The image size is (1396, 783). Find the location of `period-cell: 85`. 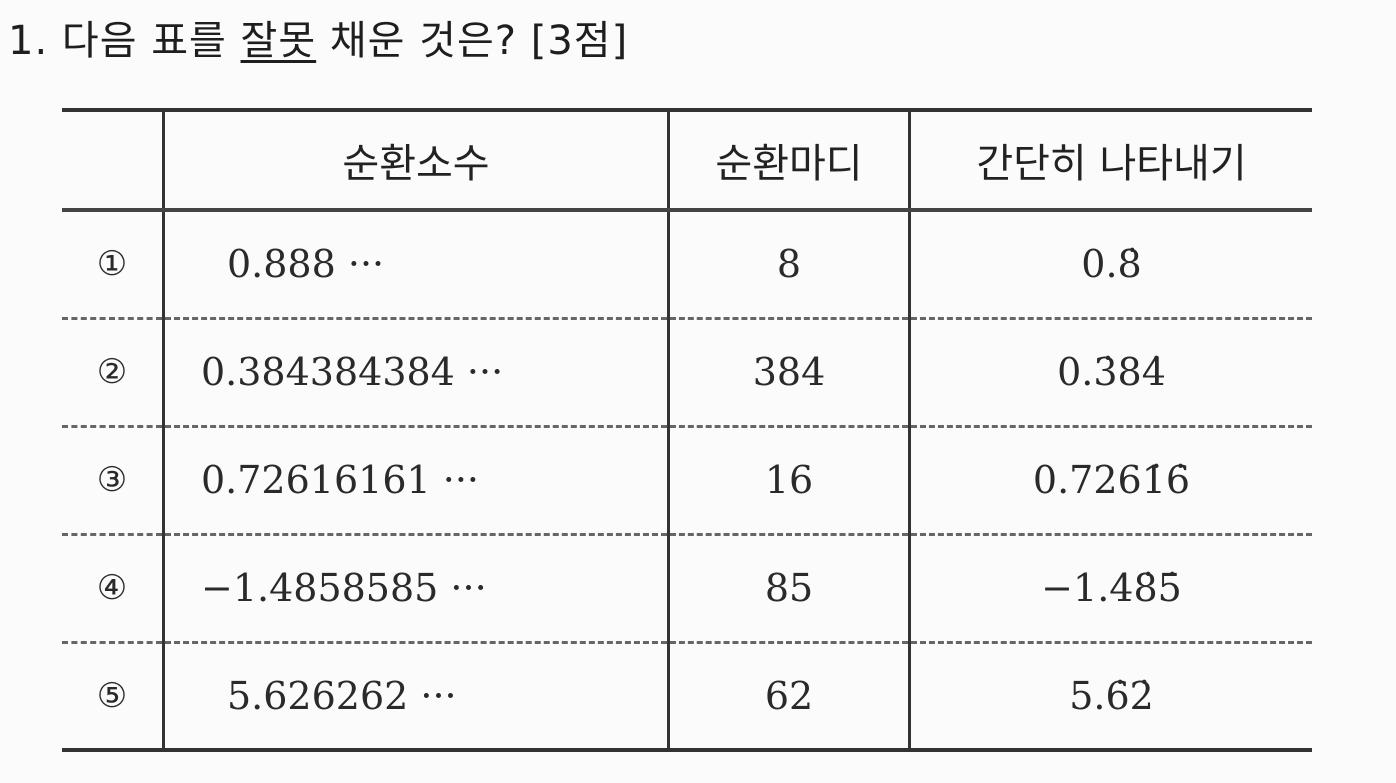

period-cell: 85 is located at coordinates (788, 587).